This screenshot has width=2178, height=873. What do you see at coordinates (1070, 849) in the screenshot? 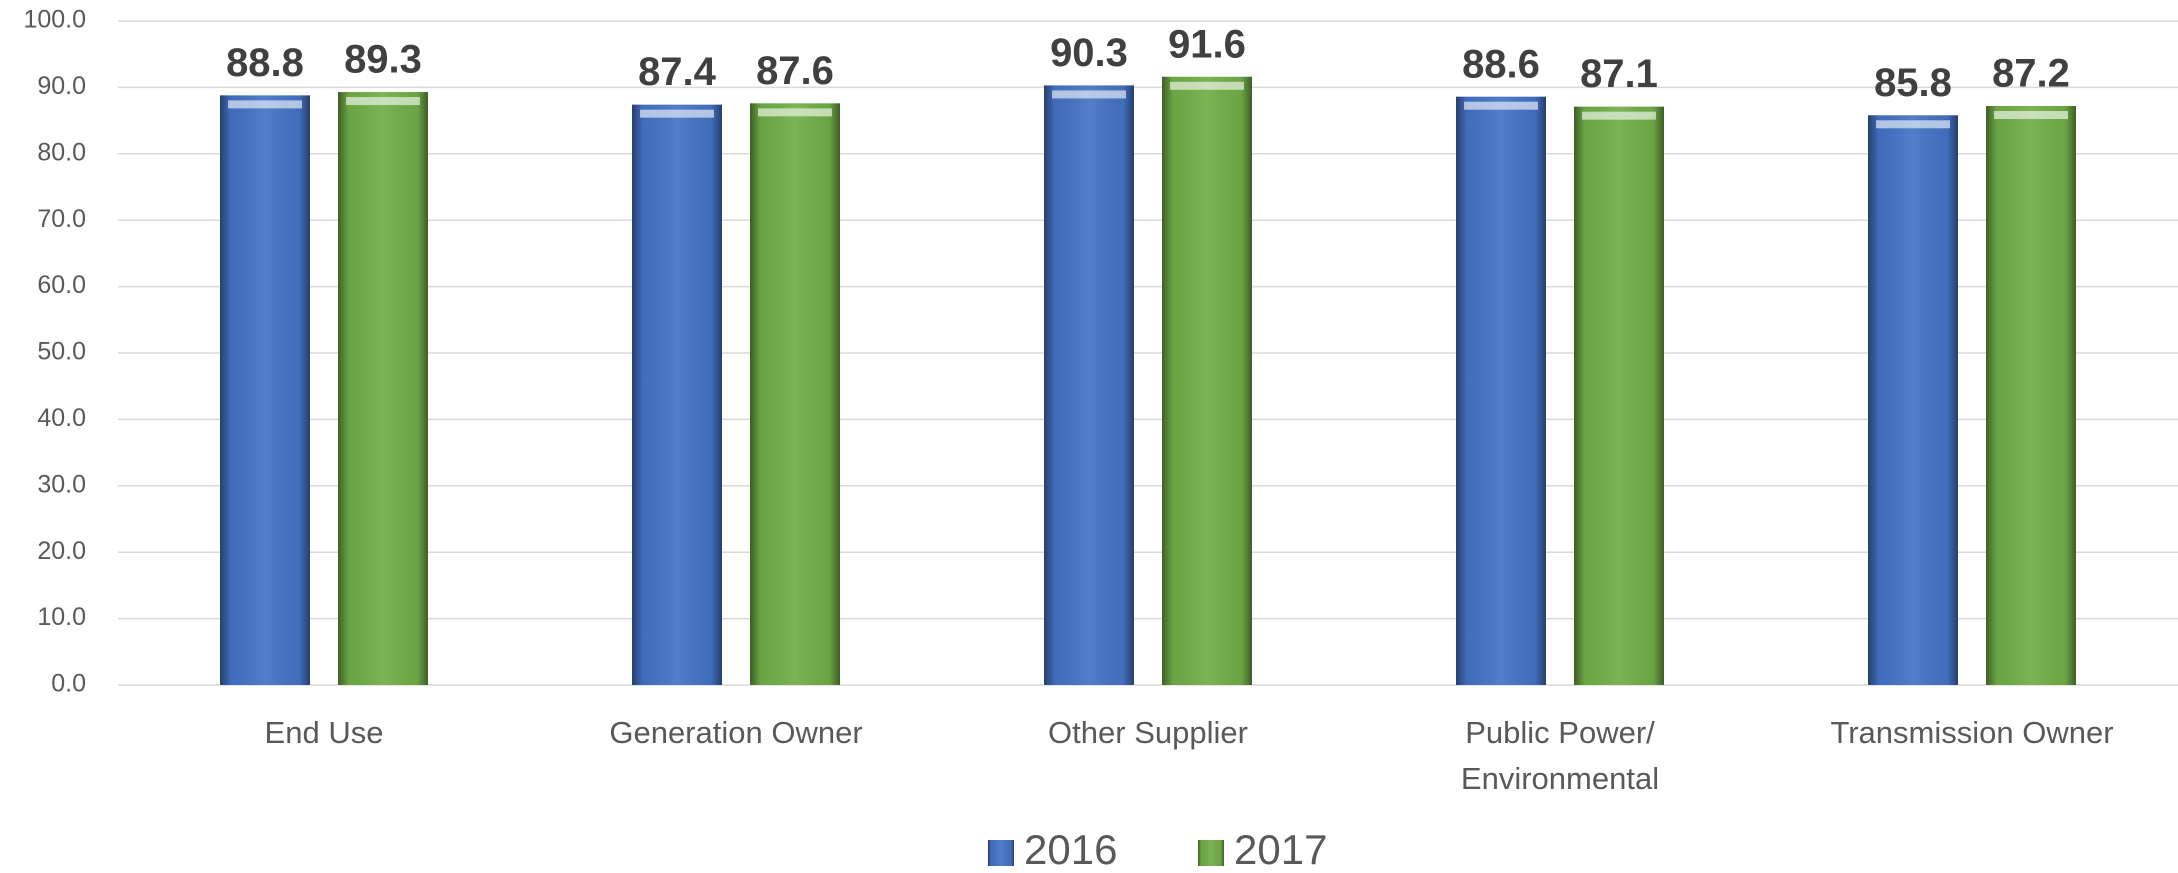
I see `legend-label: 2016` at bounding box center [1070, 849].